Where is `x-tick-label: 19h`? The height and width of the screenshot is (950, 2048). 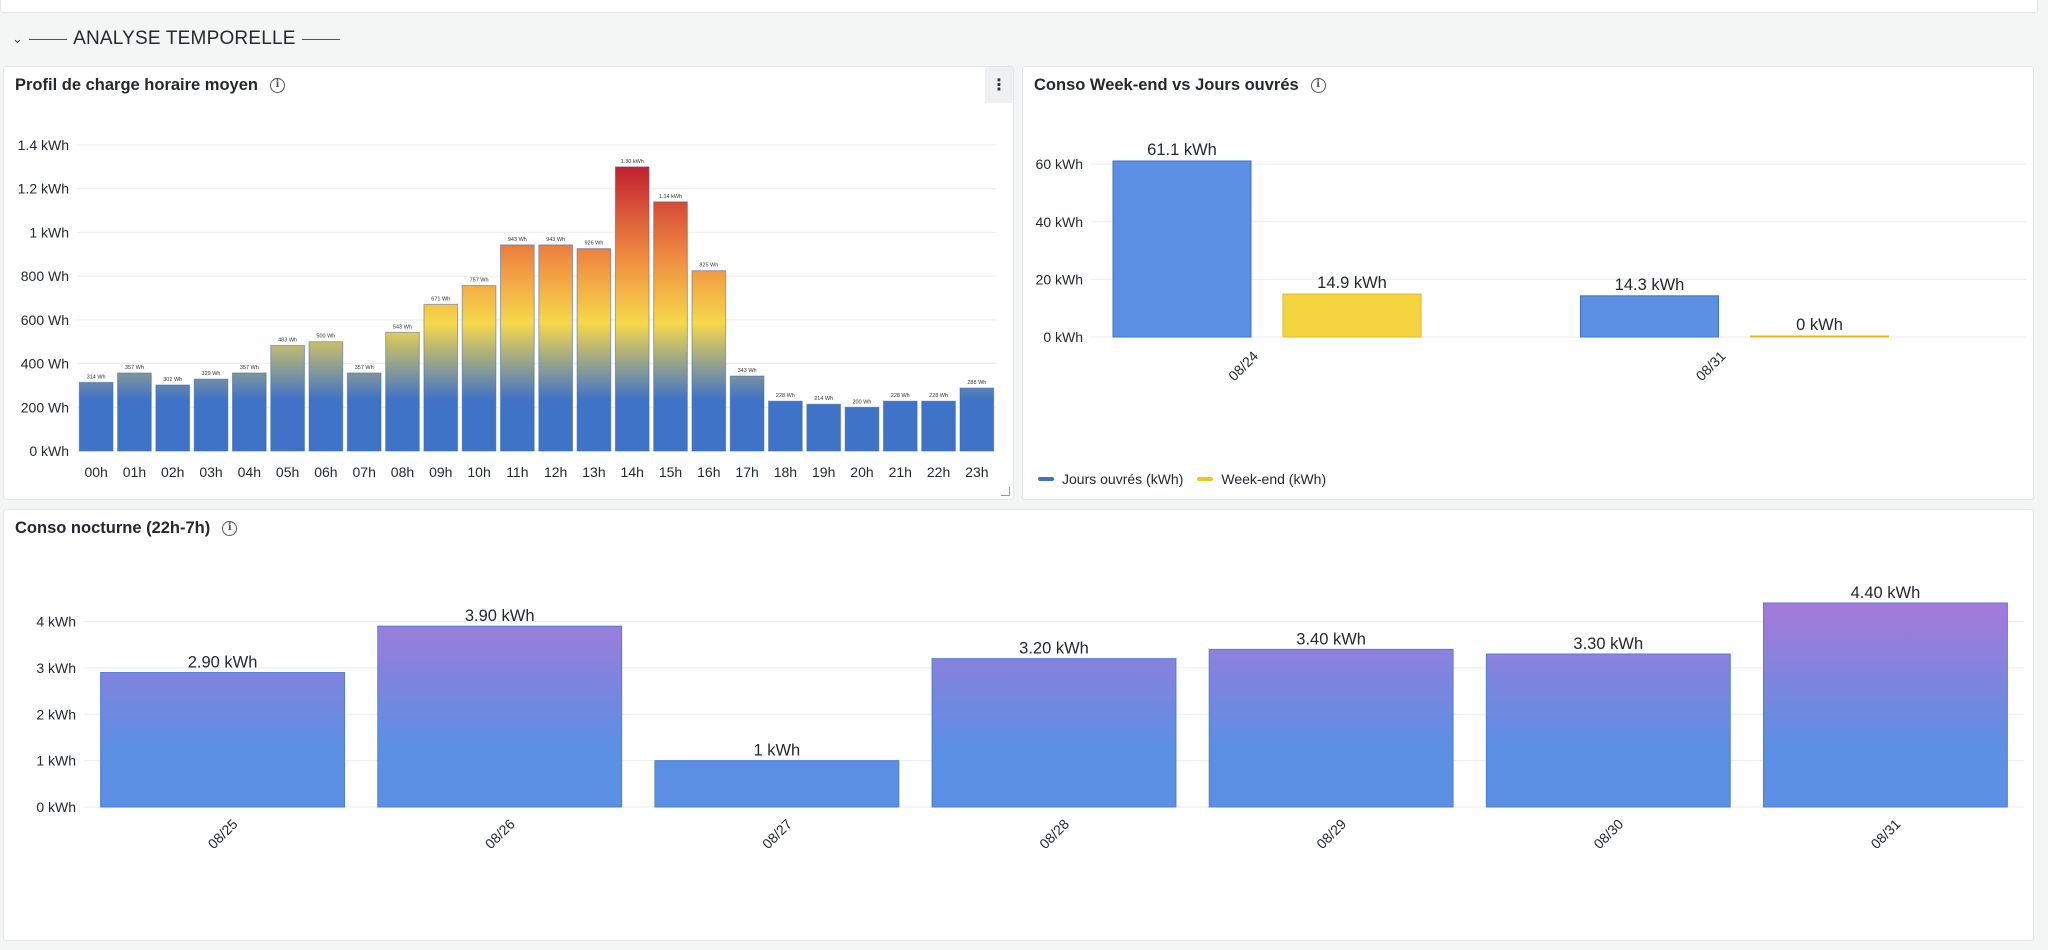
x-tick-label: 19h is located at coordinates (823, 472).